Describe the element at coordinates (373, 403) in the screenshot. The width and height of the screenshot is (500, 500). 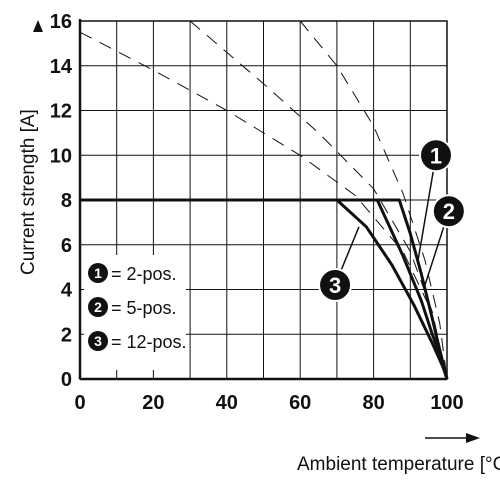
I see `x-tick-label: 80` at that location.